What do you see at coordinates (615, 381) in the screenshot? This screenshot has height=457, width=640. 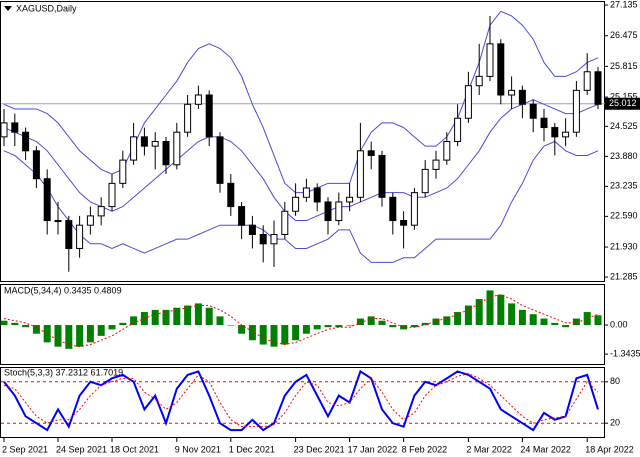 I see `y-tick-label: 80` at bounding box center [615, 381].